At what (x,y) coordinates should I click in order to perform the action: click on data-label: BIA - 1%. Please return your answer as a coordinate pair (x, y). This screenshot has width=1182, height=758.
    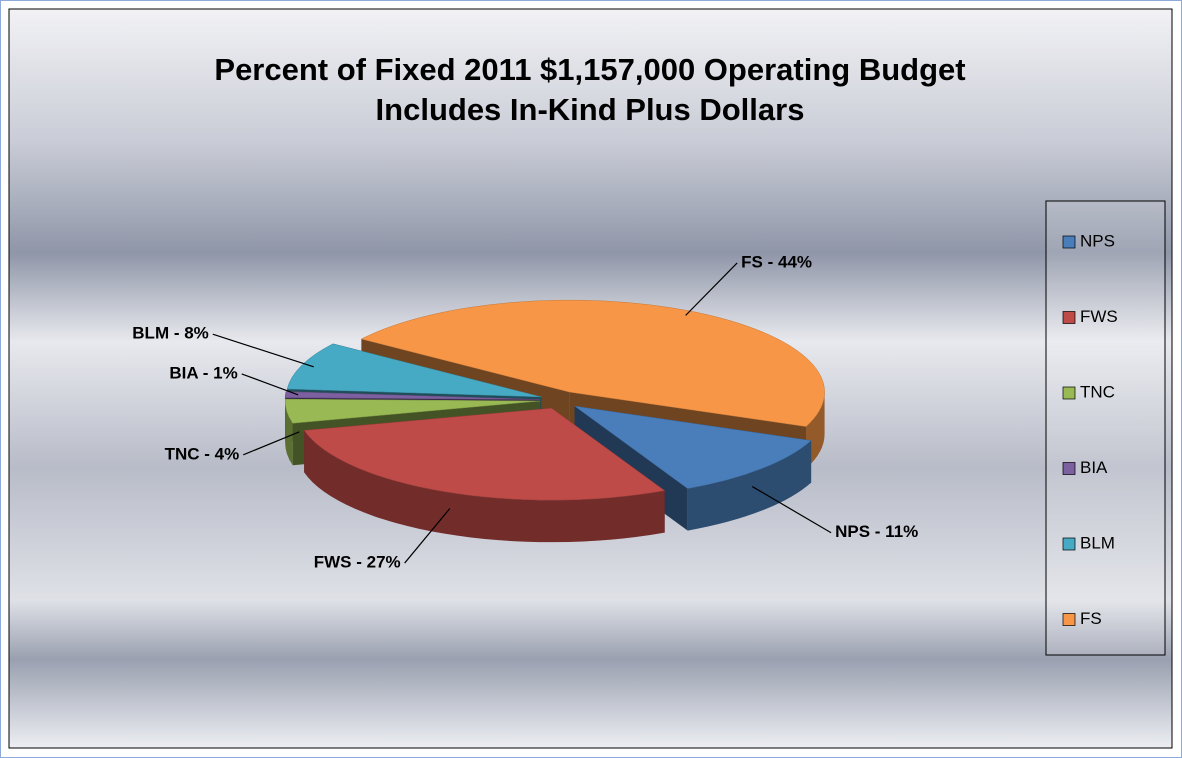
    Looking at the image, I should click on (203, 372).